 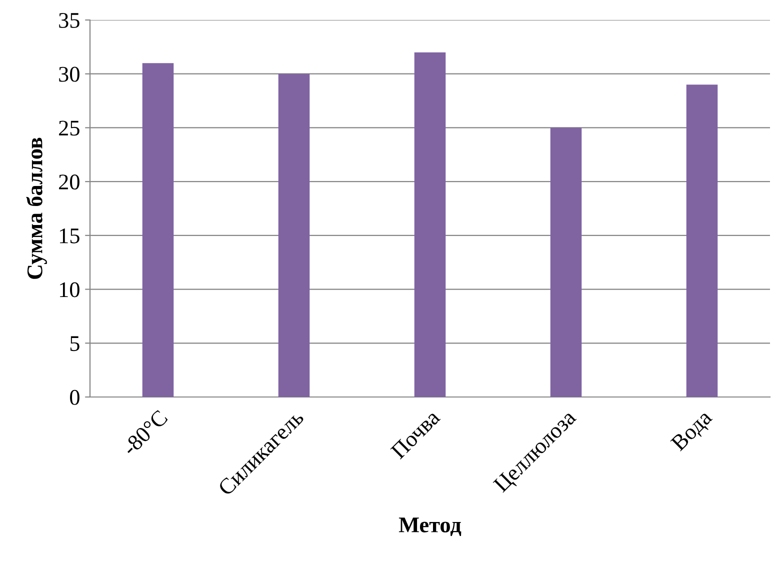 What do you see at coordinates (75, 397) in the screenshot?
I see `y-tick-label: 0` at bounding box center [75, 397].